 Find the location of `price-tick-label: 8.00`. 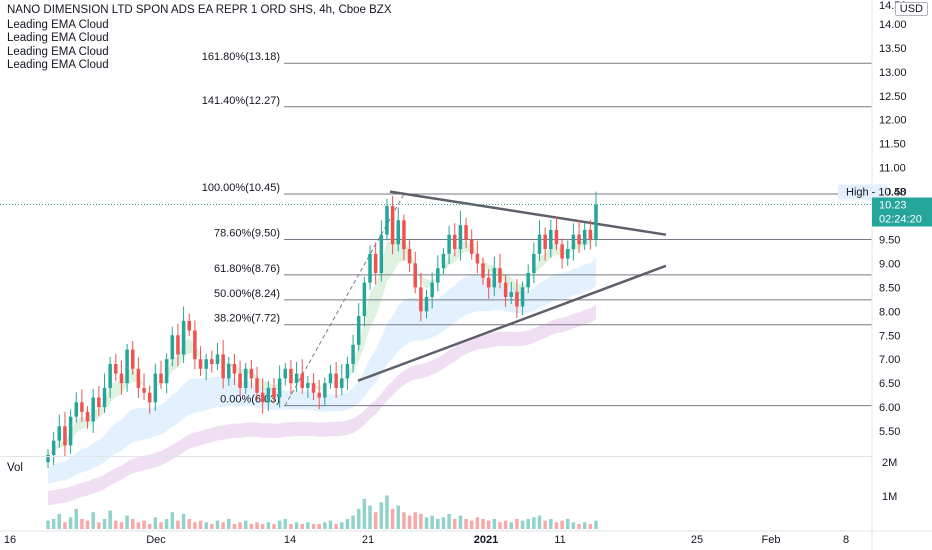

price-tick-label: 8.00 is located at coordinates (889, 312).